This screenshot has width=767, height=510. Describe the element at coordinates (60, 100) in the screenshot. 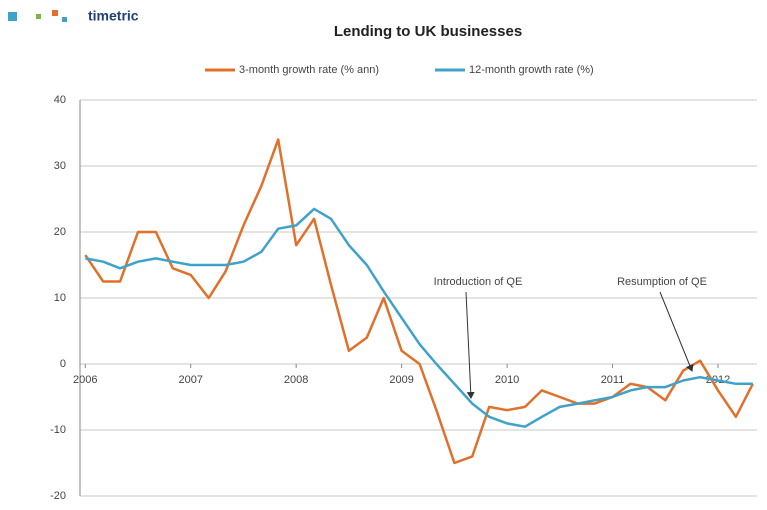

I see `y-tick-label: 40` at that location.